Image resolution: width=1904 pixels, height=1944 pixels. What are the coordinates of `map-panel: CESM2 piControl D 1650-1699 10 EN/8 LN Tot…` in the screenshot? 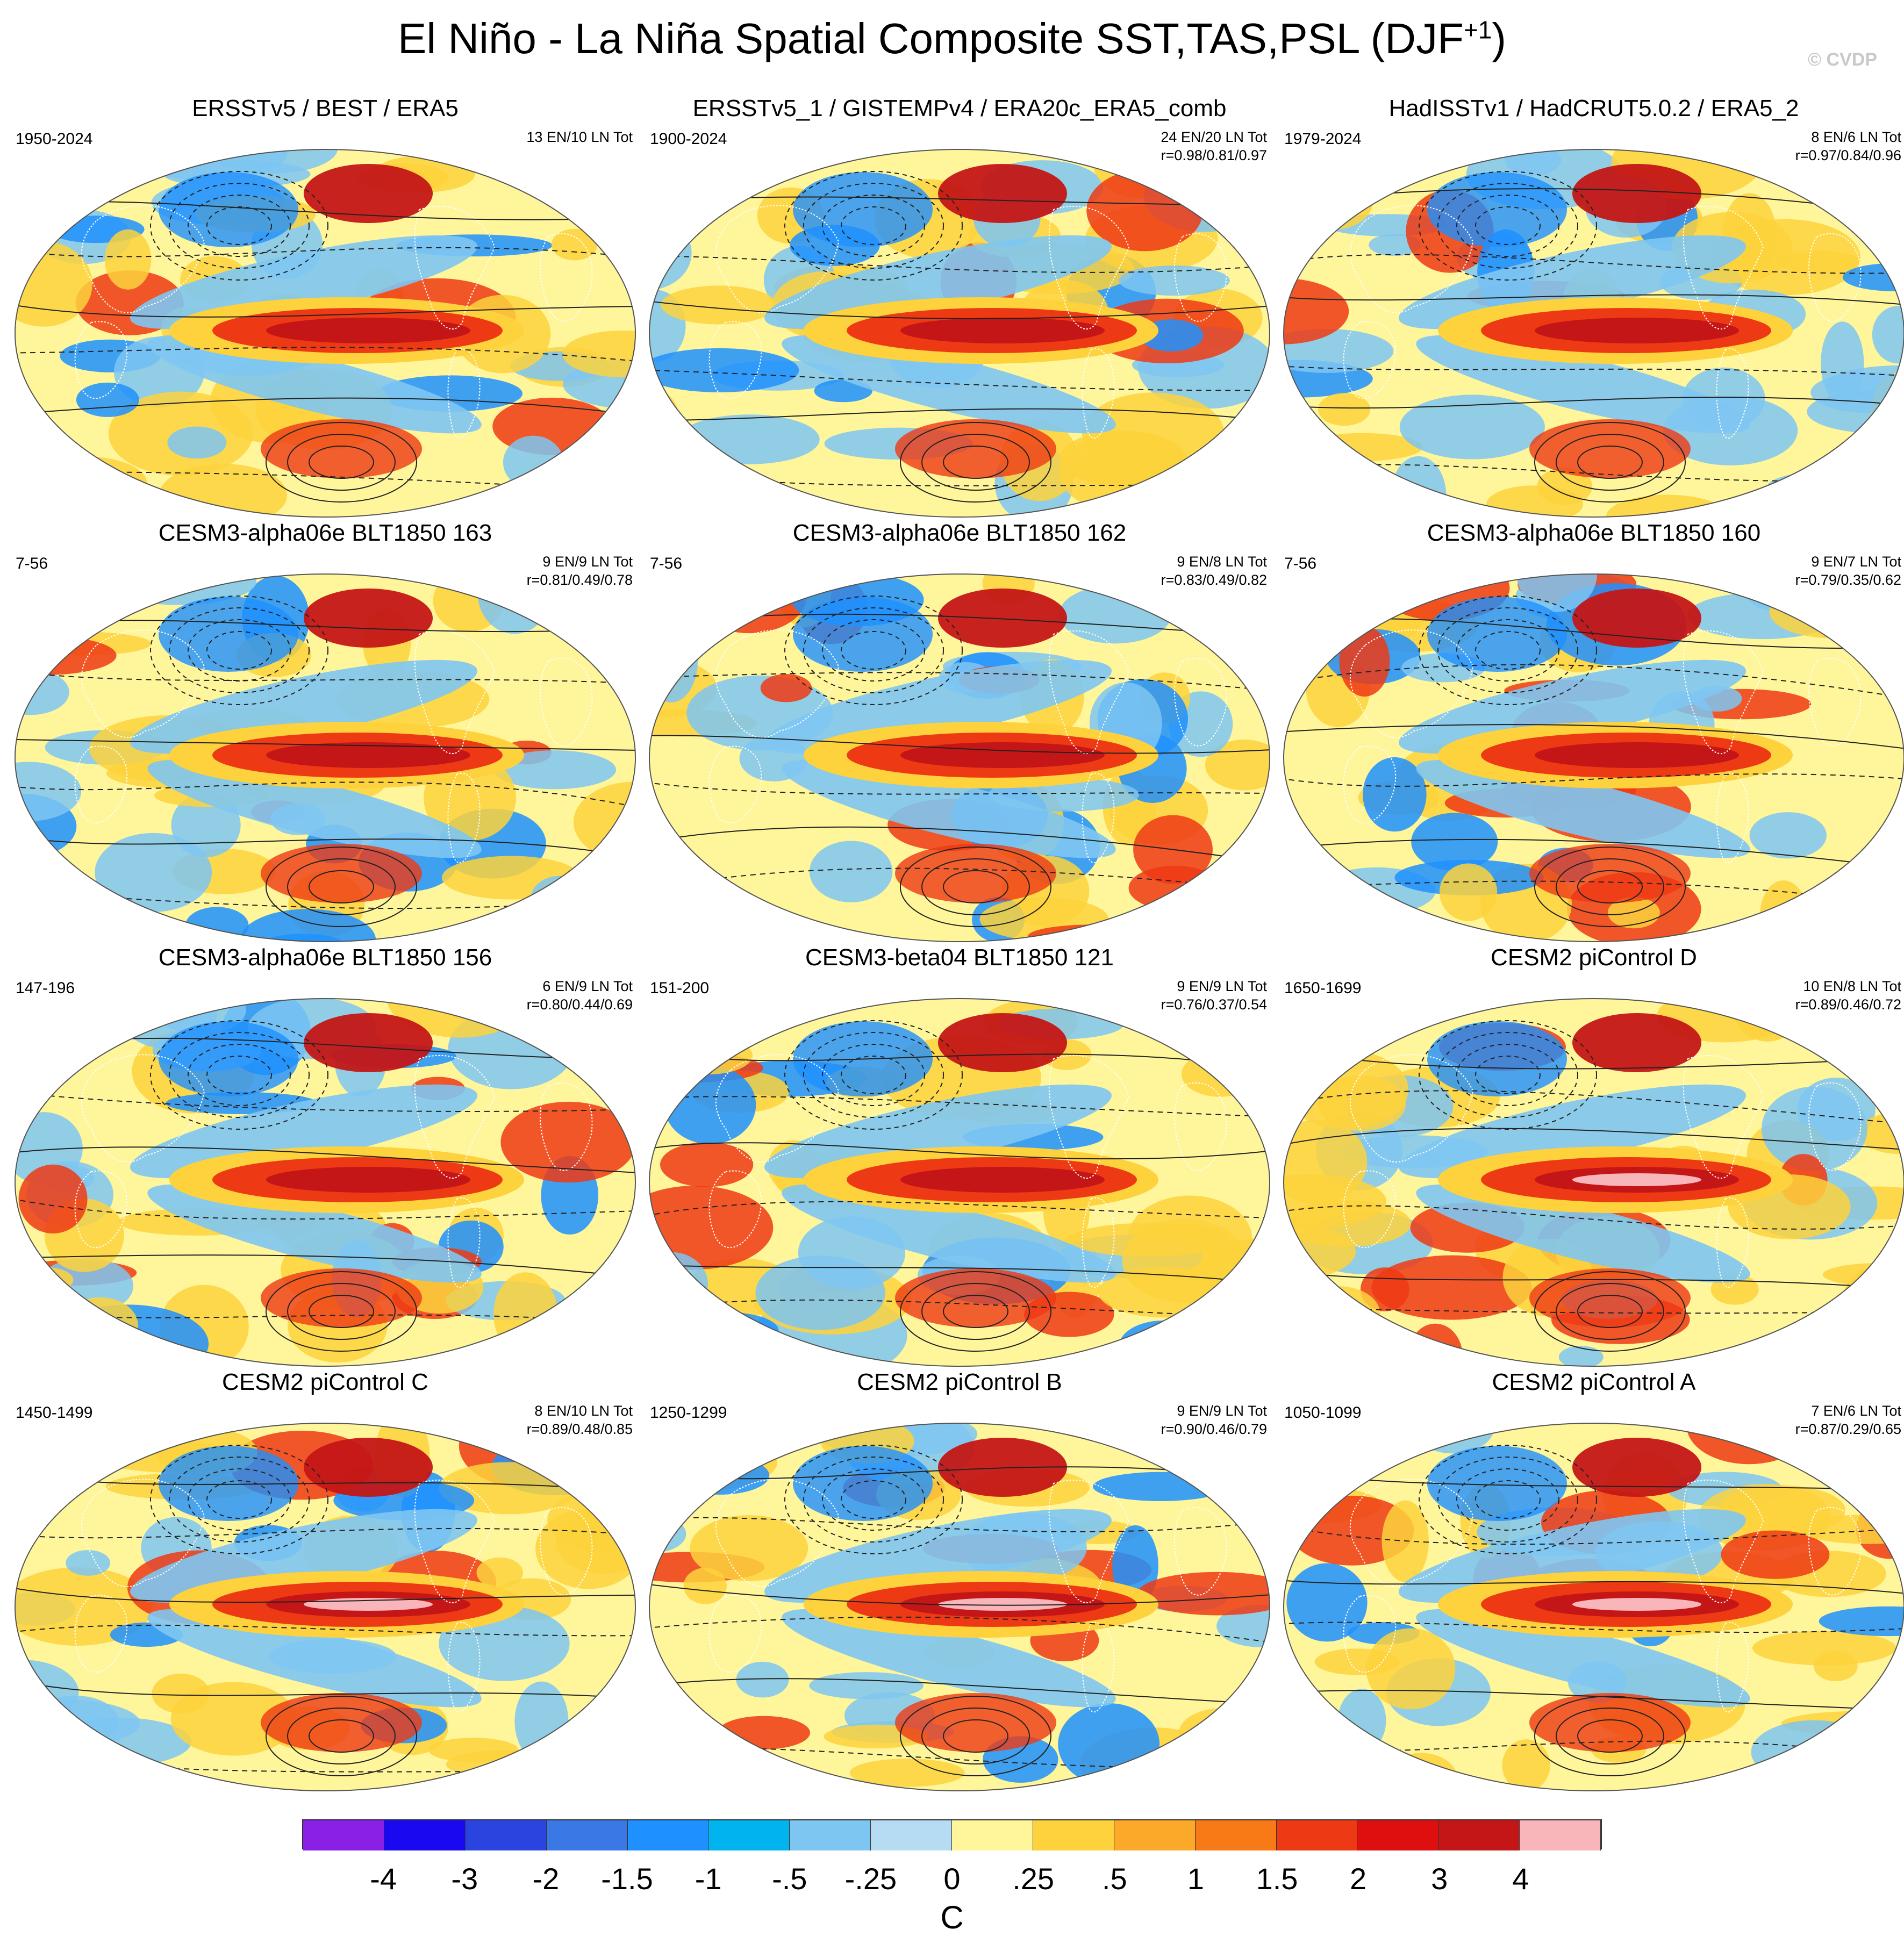 It's located at (1591, 1159).